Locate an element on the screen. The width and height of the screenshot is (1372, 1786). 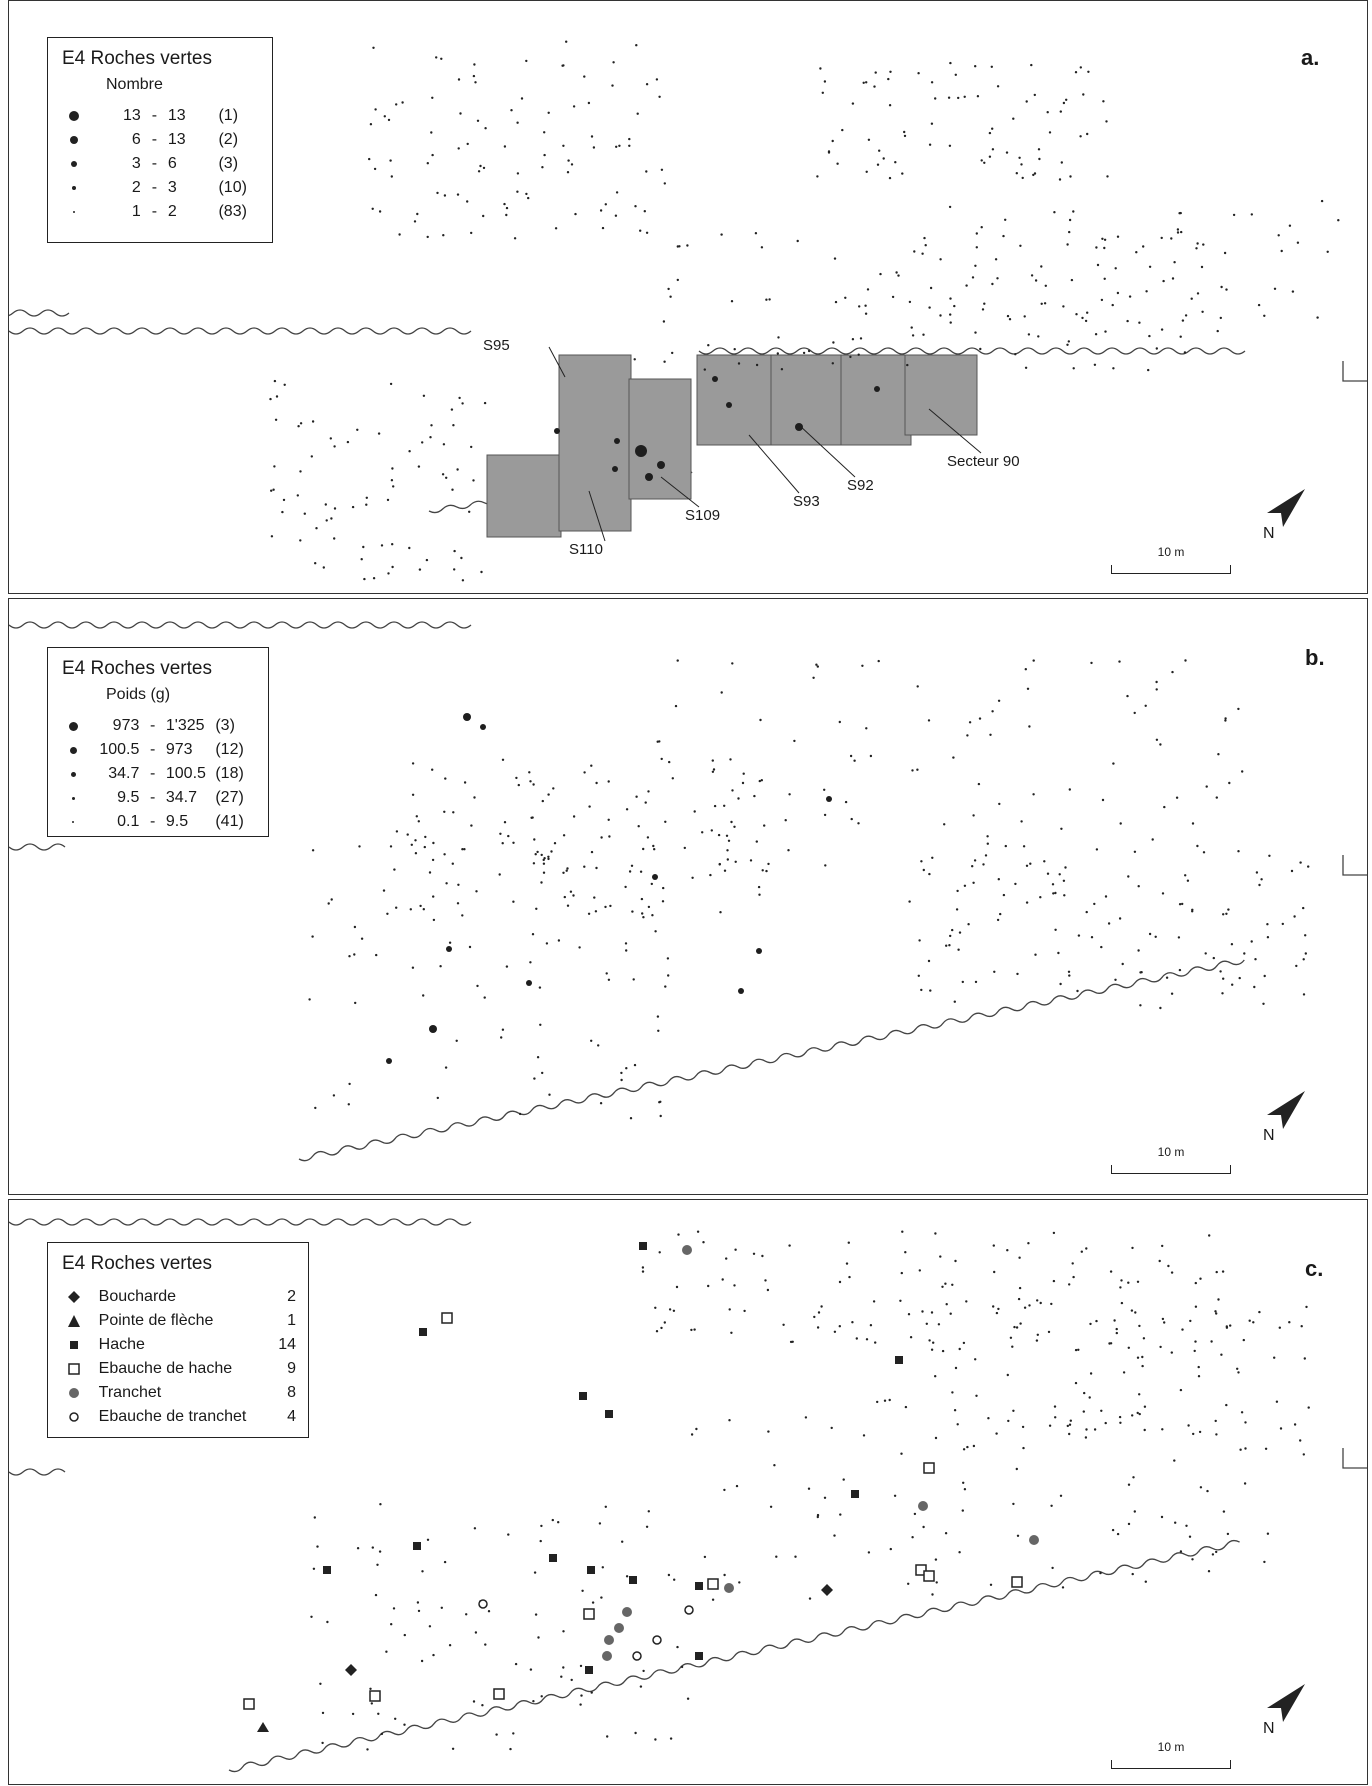
ebauche-hache-symbol is located at coordinates (921, 1570).